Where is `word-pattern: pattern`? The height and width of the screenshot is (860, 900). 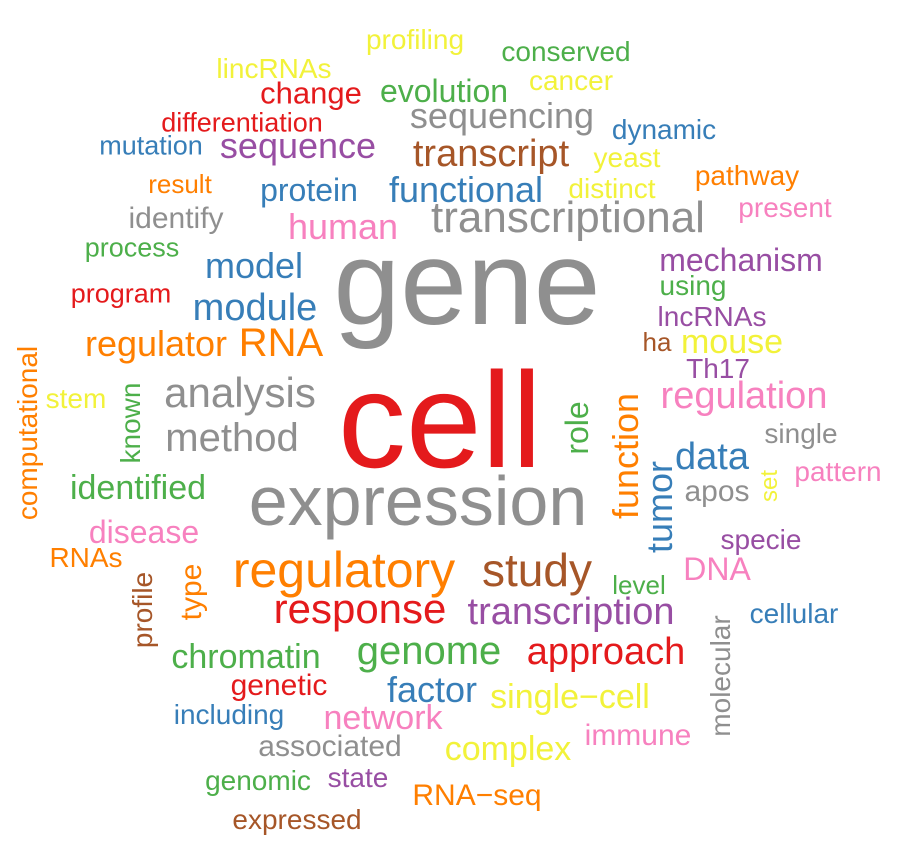
word-pattern: pattern is located at coordinates (838, 471).